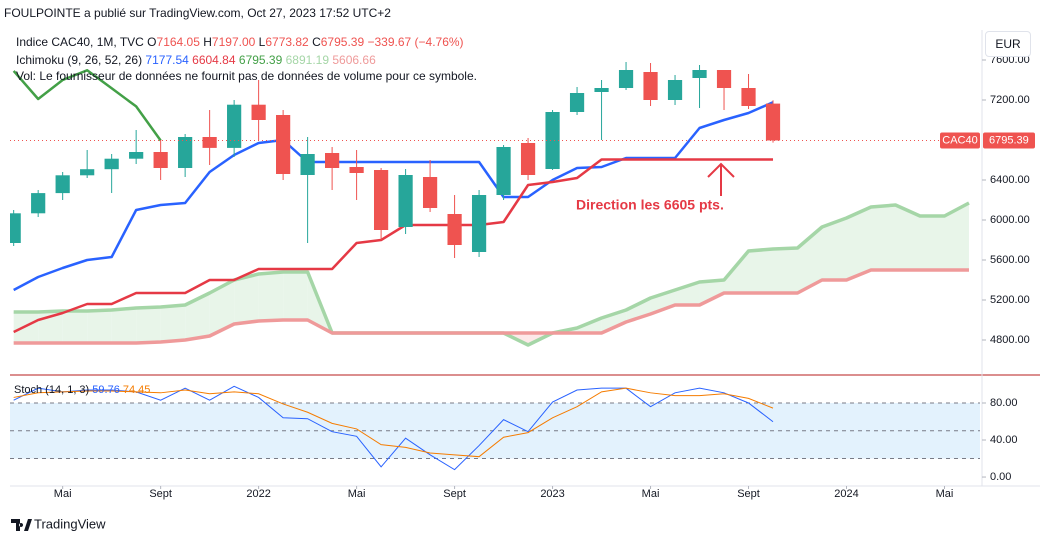 Image resolution: width=1050 pixels, height=543 pixels. What do you see at coordinates (1010, 100) in the screenshot?
I see `y-tick-label: 7200.00` at bounding box center [1010, 100].